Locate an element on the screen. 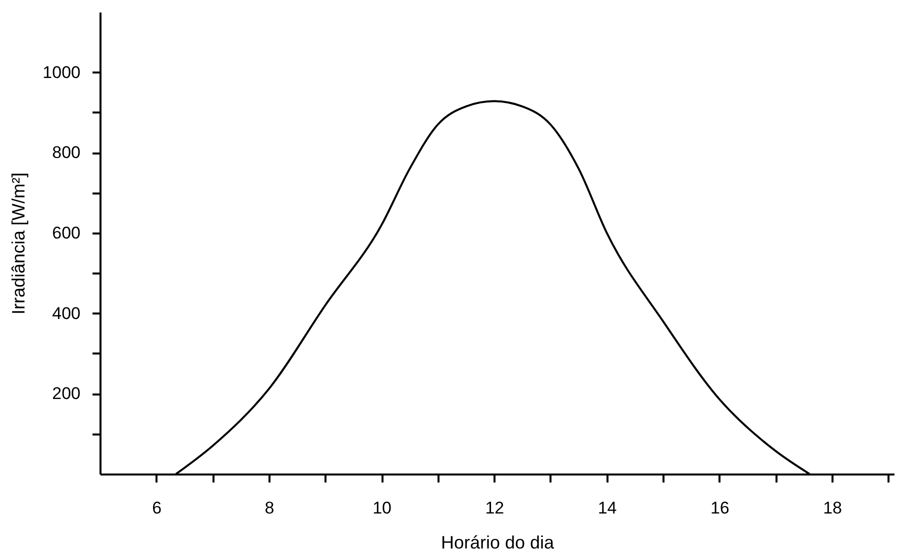  x-tick-label: 10 is located at coordinates (382, 508).